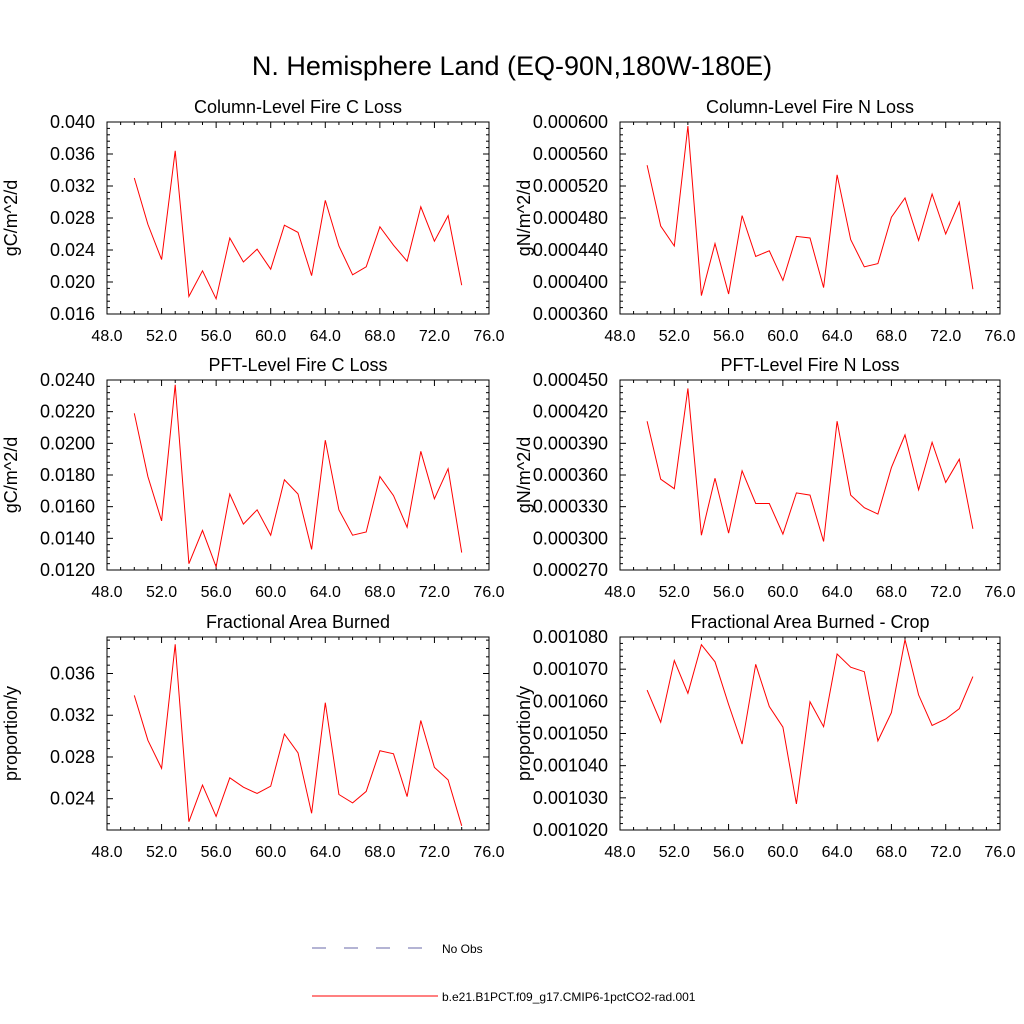  I want to click on y-tick-label: 0.000390, so click(570, 443).